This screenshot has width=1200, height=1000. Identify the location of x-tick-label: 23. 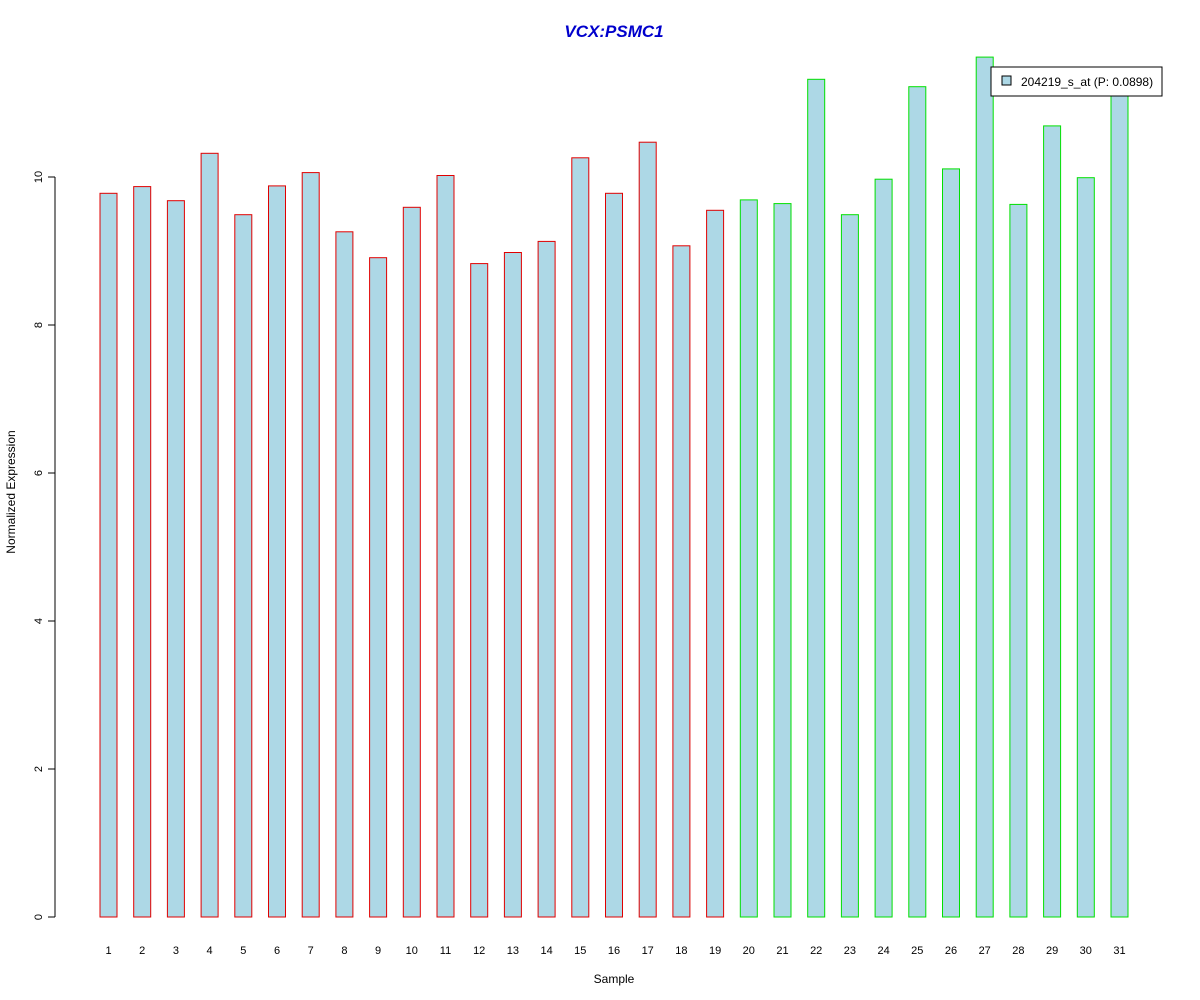
(850, 951).